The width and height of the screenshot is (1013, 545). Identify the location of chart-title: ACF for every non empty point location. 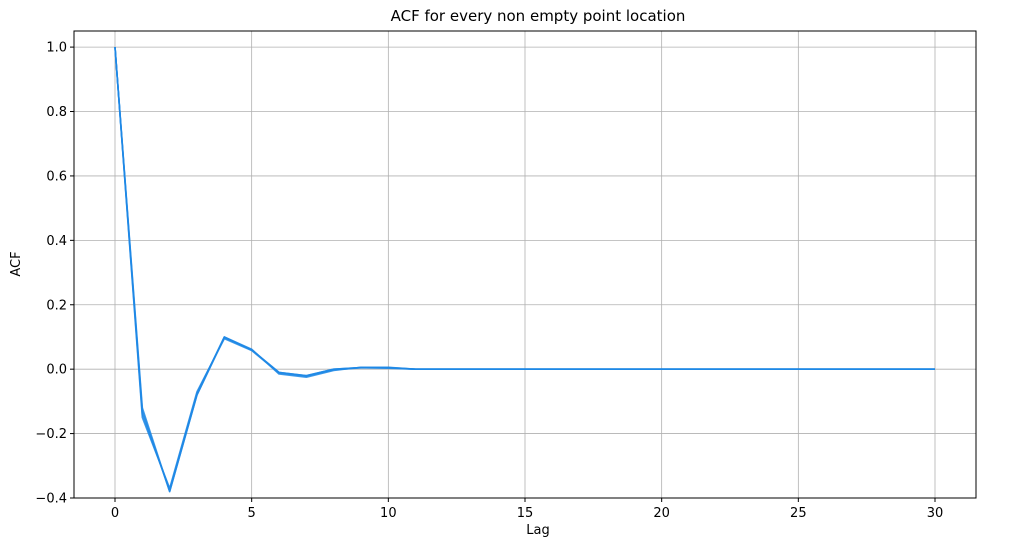
(538, 16).